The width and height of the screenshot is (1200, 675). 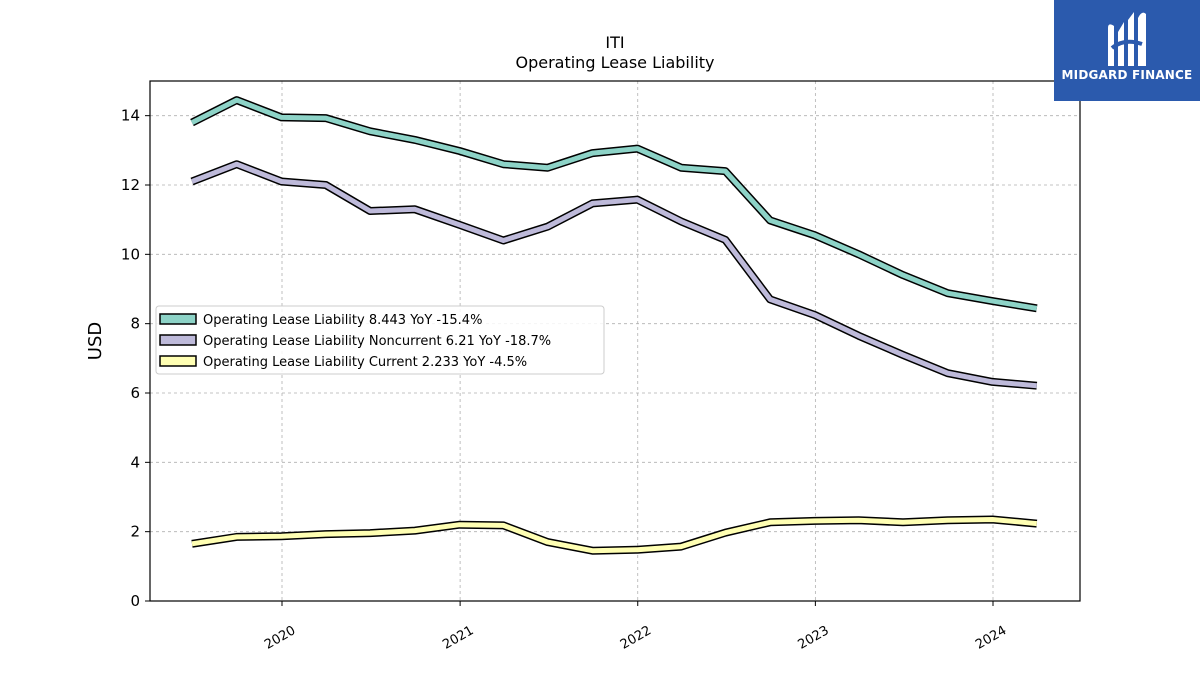 What do you see at coordinates (614, 42) in the screenshot?
I see `chart-title: ITI` at bounding box center [614, 42].